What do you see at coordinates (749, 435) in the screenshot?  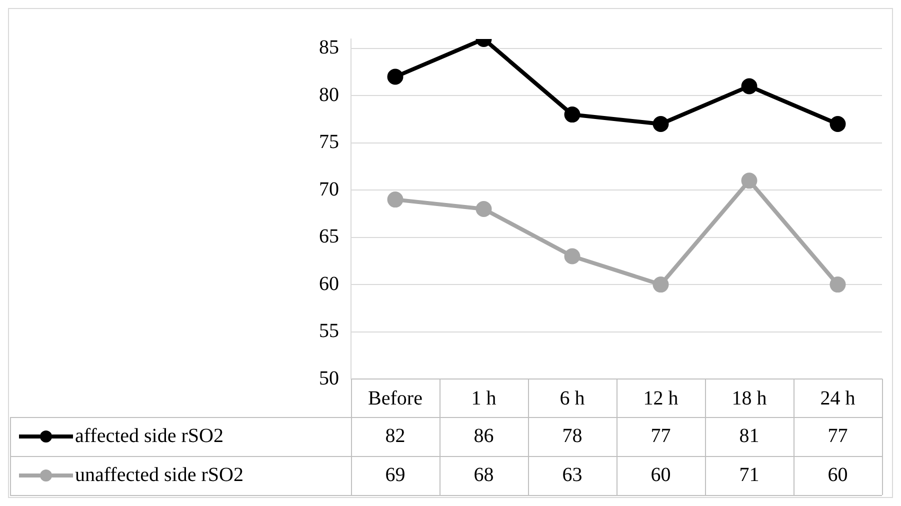 I see `data-label: 81` at bounding box center [749, 435].